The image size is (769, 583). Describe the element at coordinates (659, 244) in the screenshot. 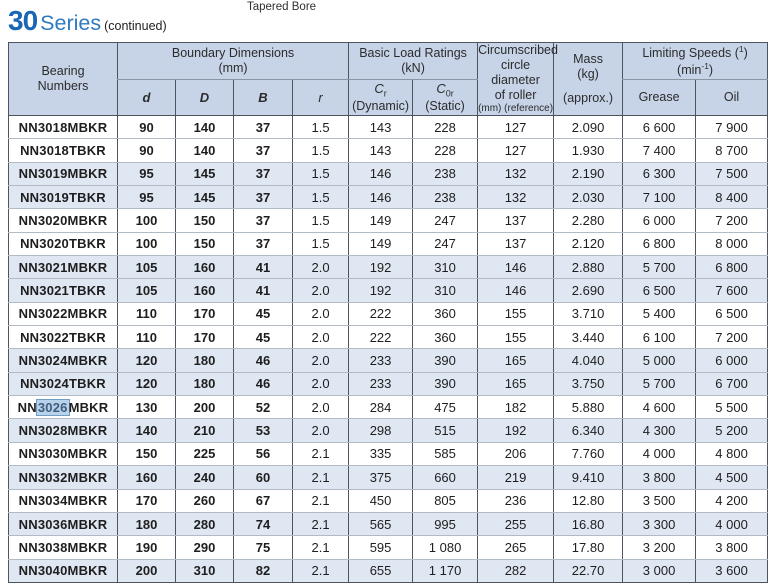

I see `cell-grease: 6 800` at that location.